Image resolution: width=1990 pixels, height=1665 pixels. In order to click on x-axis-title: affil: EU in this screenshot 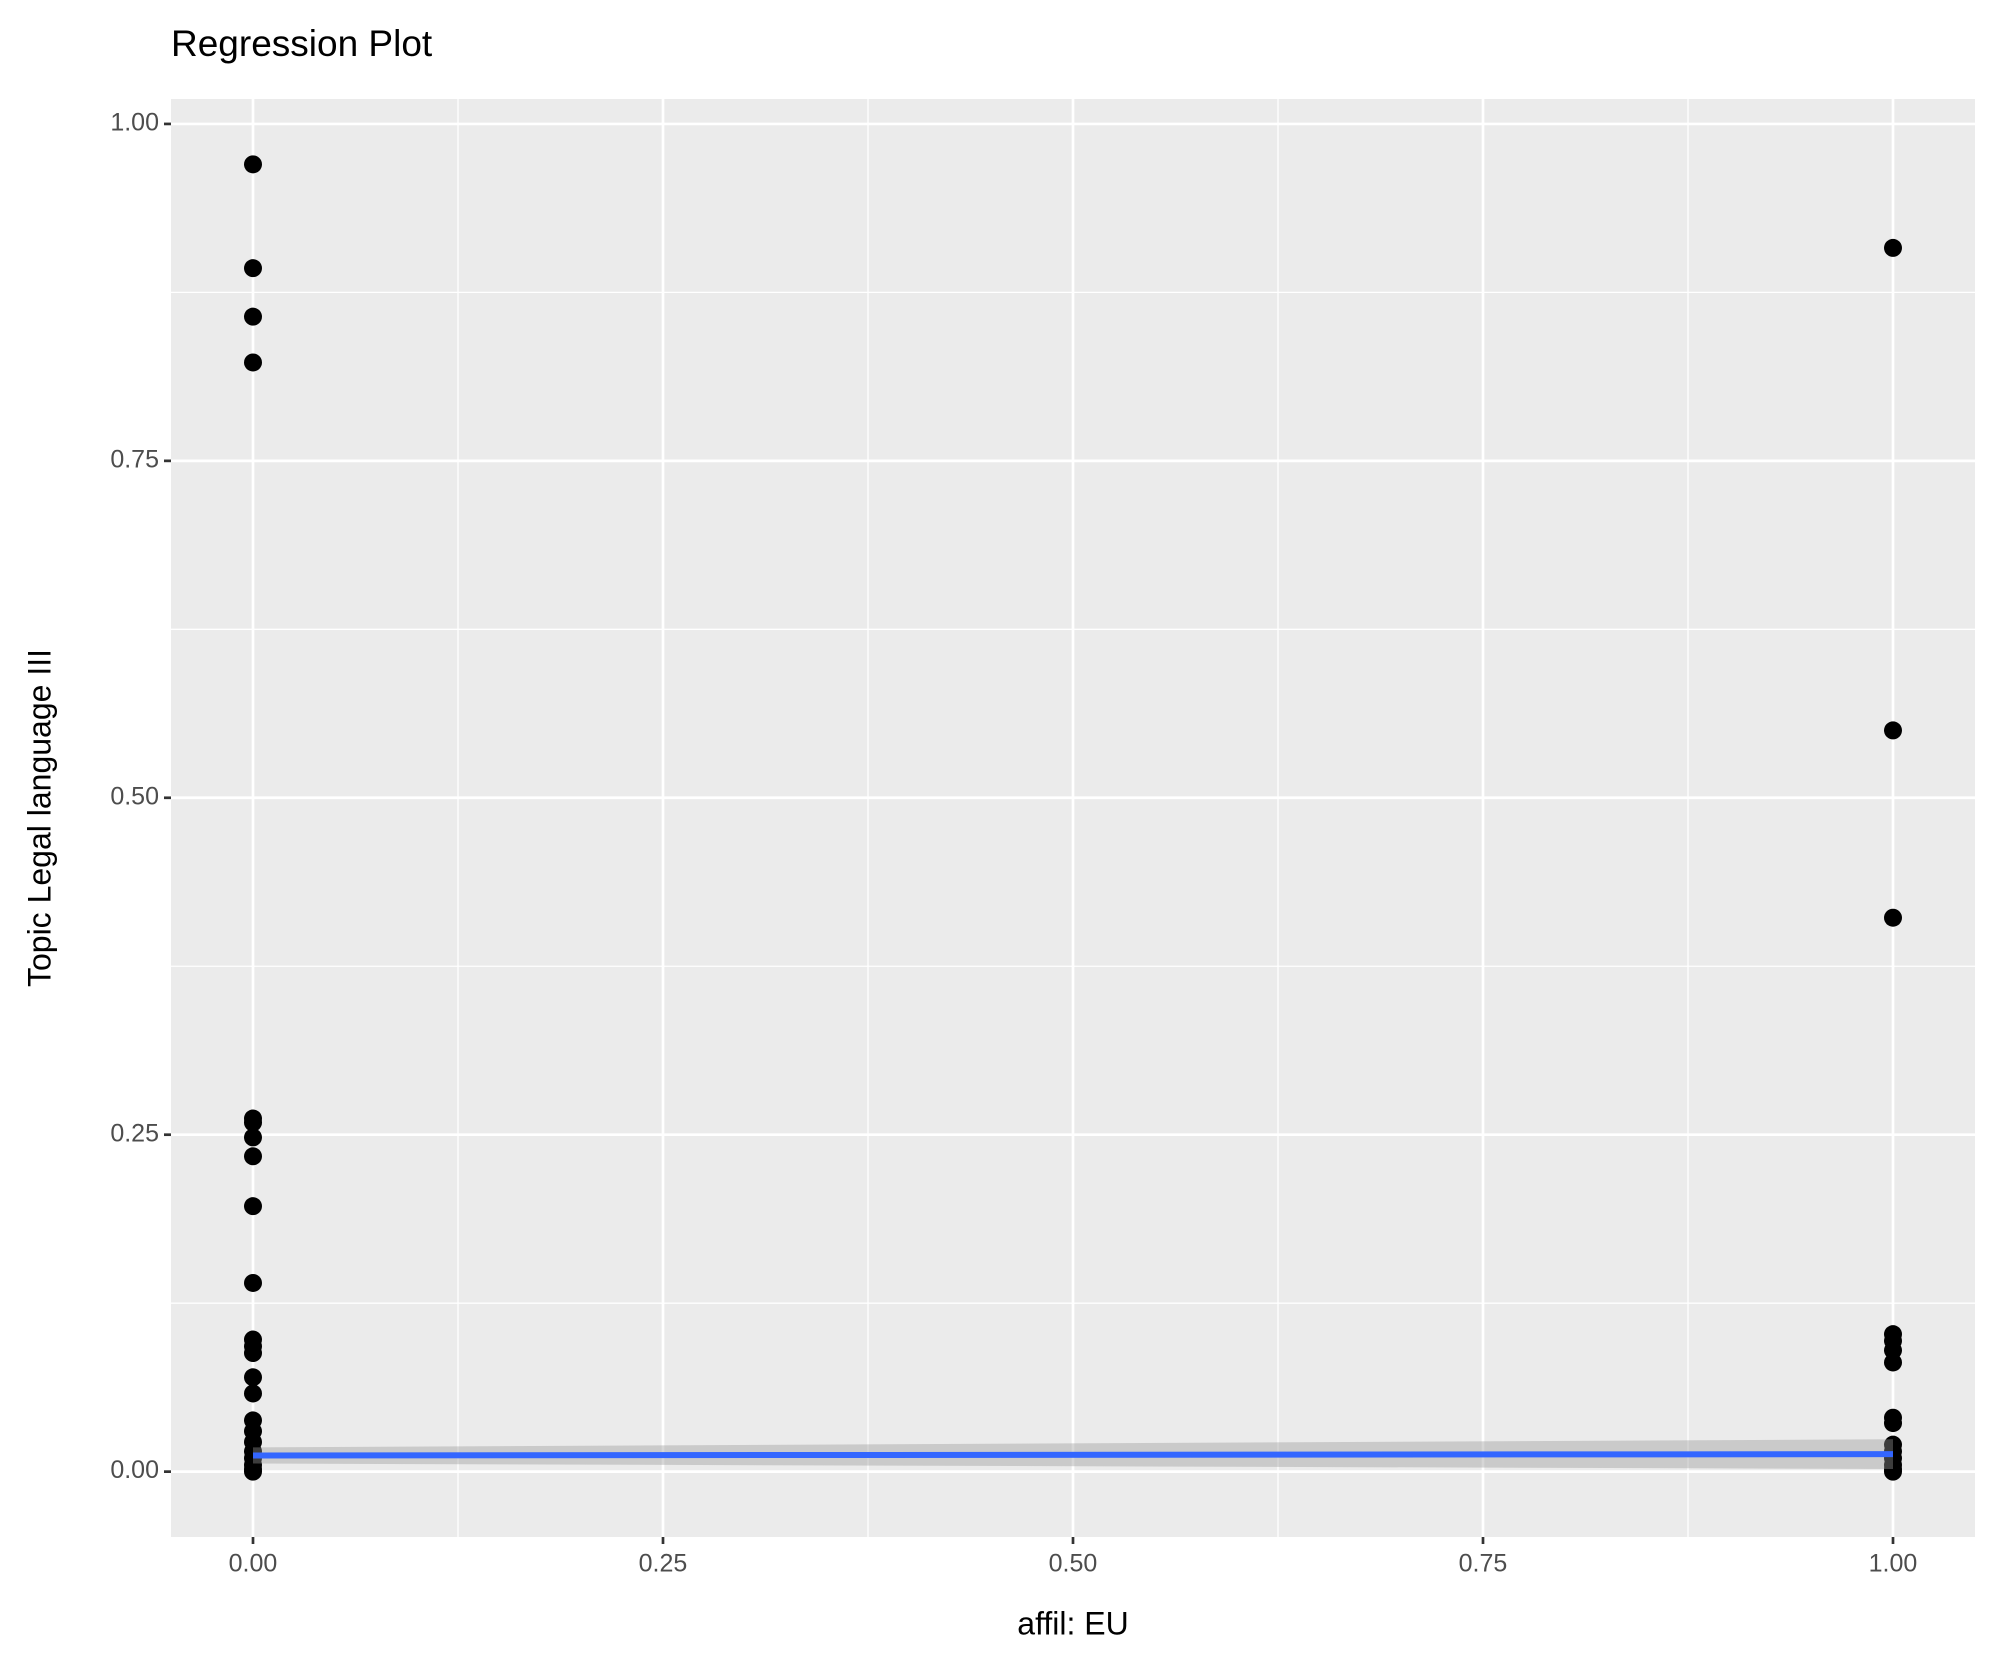, I will do `click(1072, 1623)`.